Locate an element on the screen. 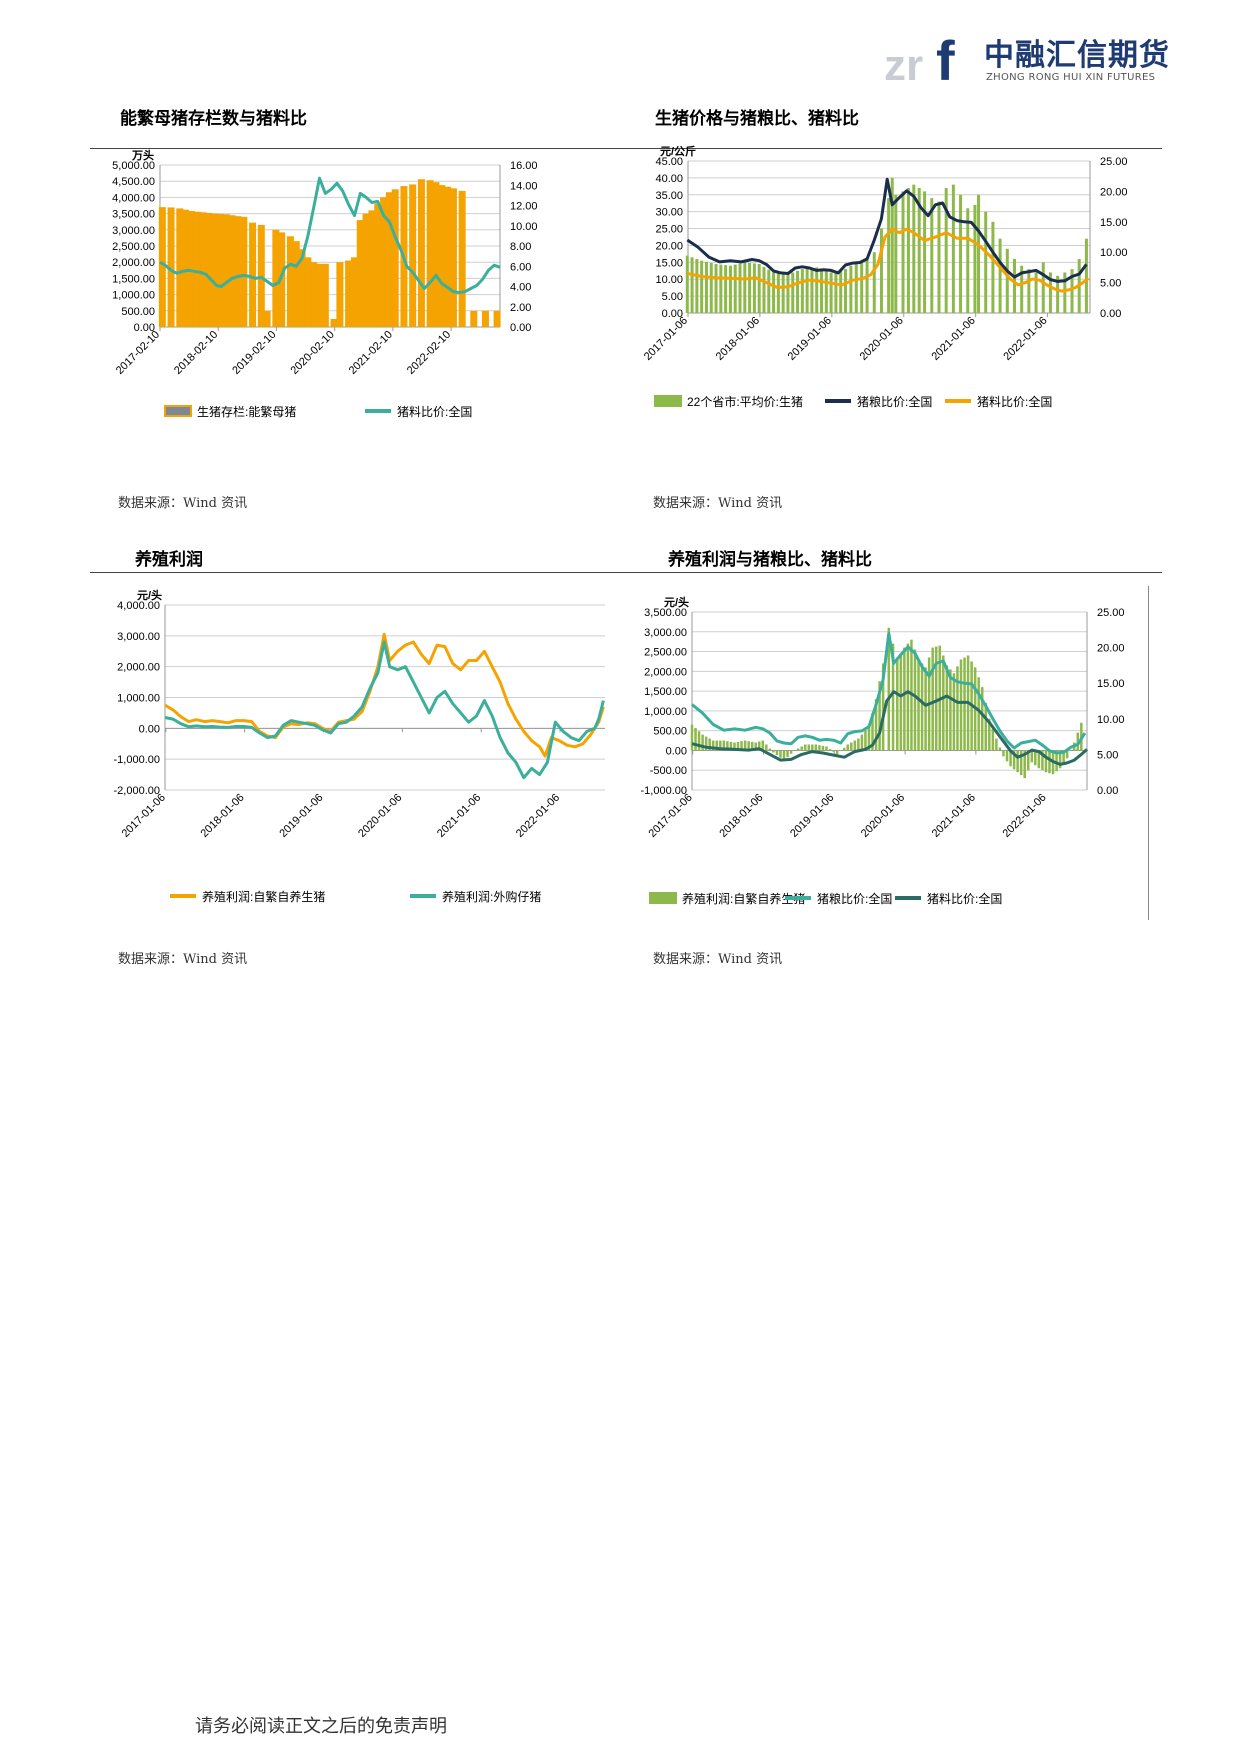 Image resolution: width=1241 pixels, height=1755 pixels. source-note-4: 数据来源：Wind 资讯 is located at coordinates (718, 959).